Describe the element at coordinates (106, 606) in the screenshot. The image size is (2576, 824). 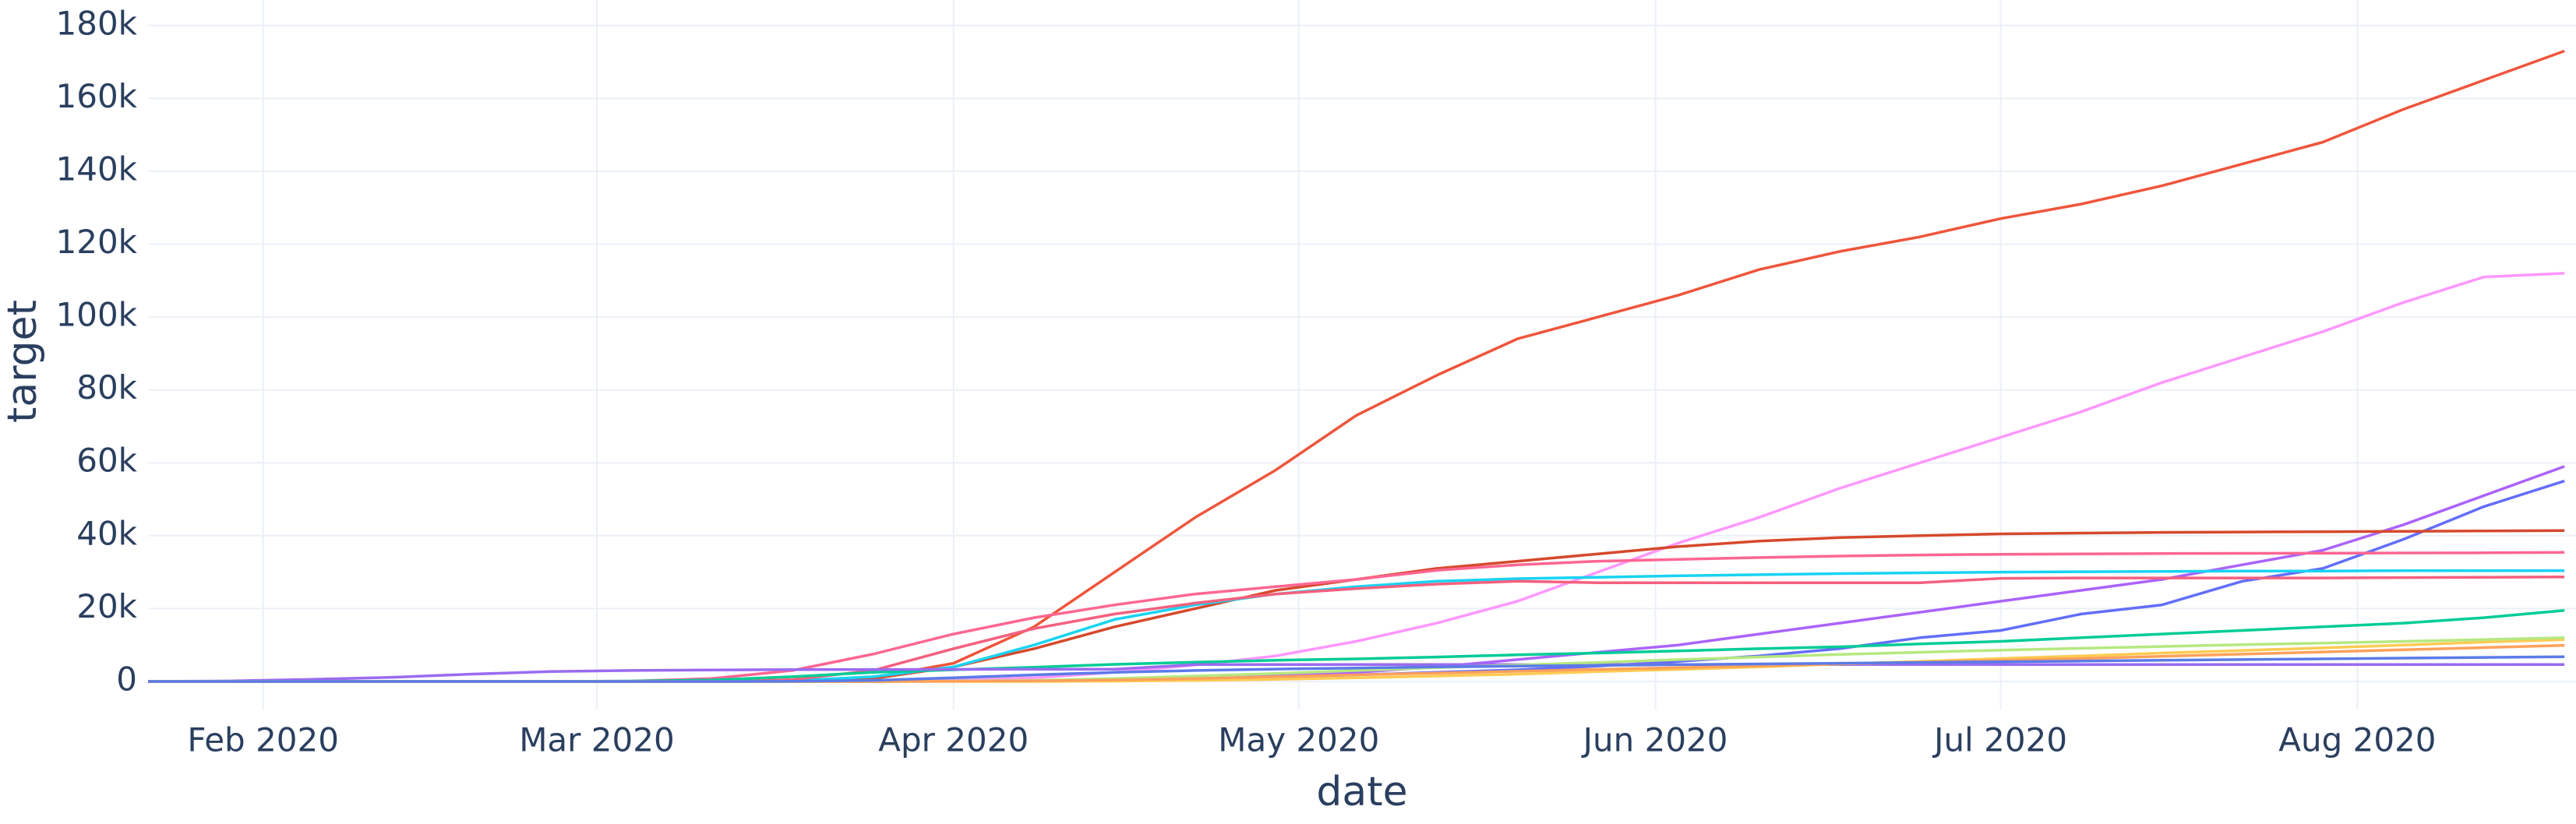
I see `y-tick-label: 20k` at that location.